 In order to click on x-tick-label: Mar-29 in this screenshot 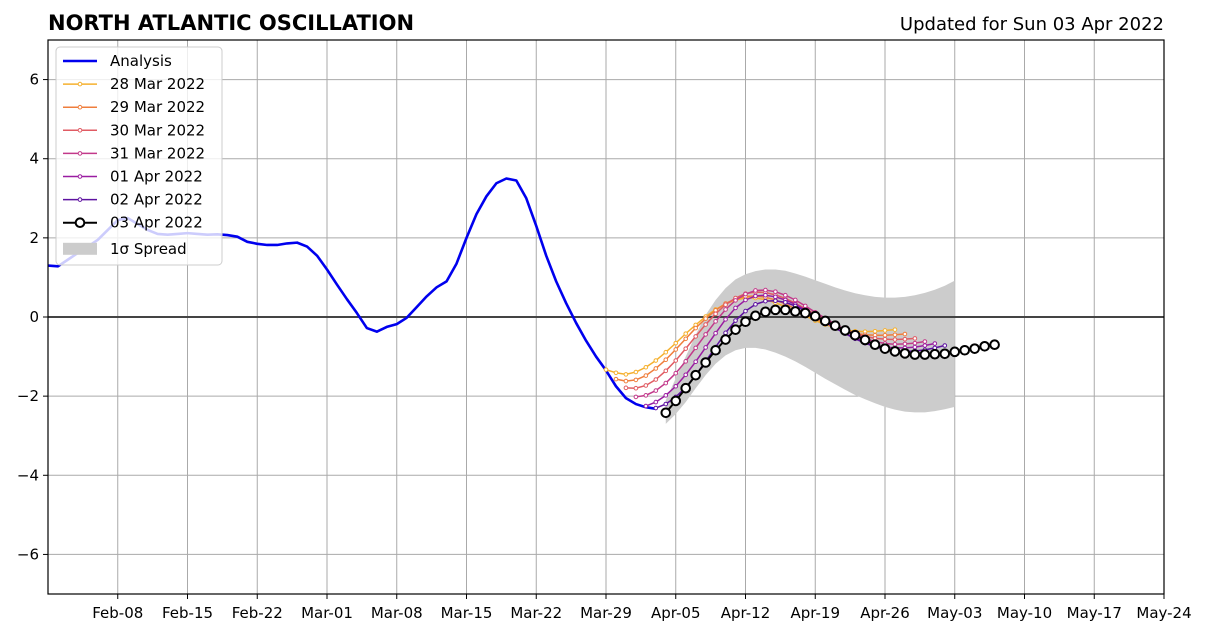, I will do `click(606, 613)`.